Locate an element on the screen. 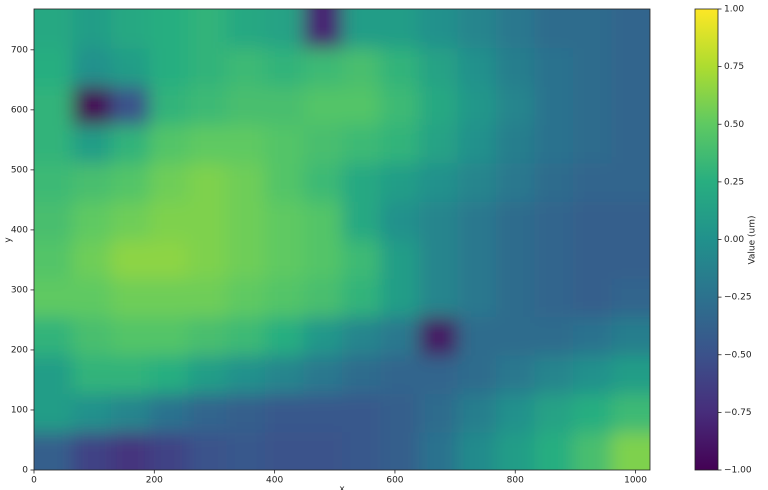 The height and width of the screenshot is (490, 768). colorbar-tick-label: −0.25 is located at coordinates (738, 298).